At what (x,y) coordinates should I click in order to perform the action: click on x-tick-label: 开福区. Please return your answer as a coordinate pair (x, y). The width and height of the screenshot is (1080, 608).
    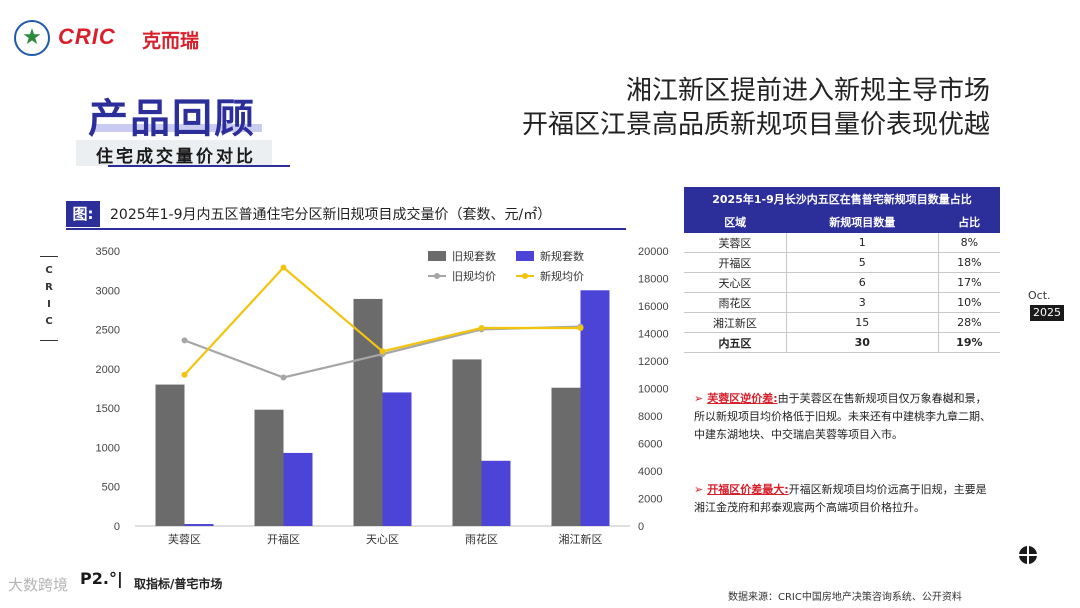
    Looking at the image, I should click on (283, 539).